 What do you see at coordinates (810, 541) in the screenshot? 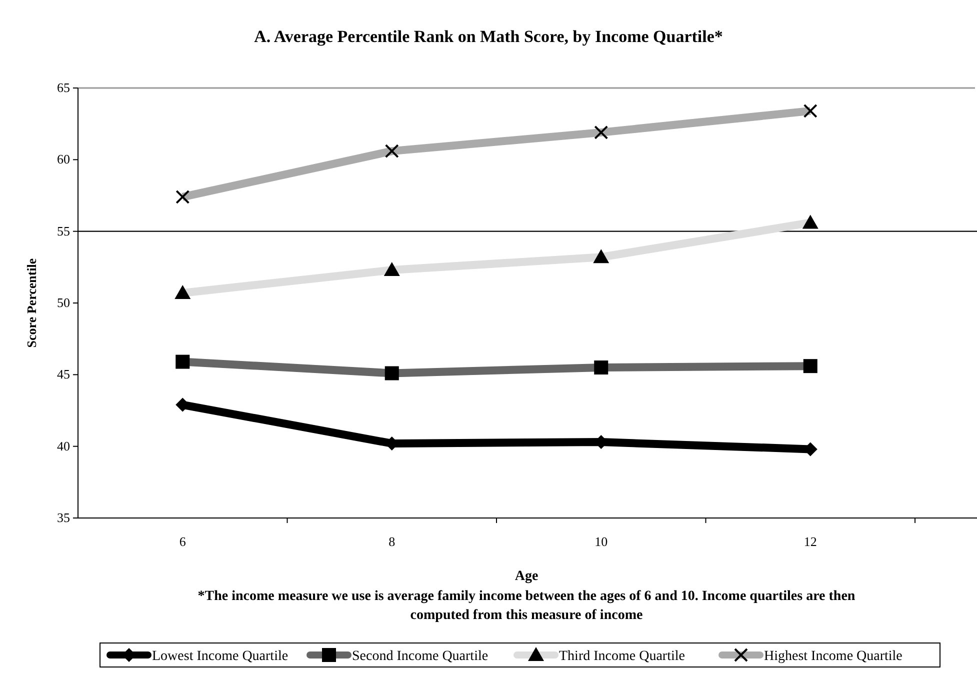
I see `x-tick-label: 12` at bounding box center [810, 541].